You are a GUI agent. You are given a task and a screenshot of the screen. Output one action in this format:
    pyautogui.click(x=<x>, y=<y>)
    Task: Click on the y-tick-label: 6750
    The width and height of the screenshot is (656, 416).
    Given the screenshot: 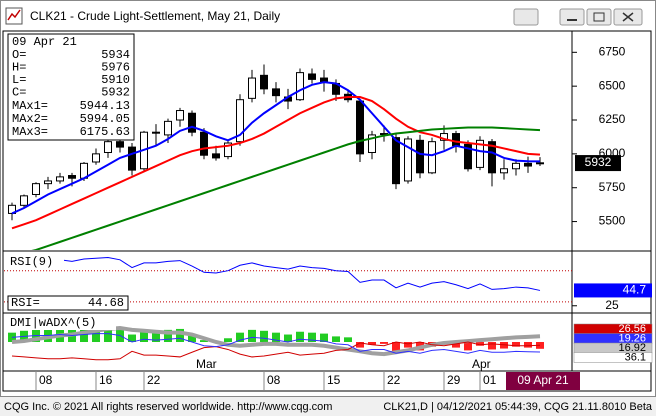 What is the action you would take?
    pyautogui.click(x=612, y=51)
    